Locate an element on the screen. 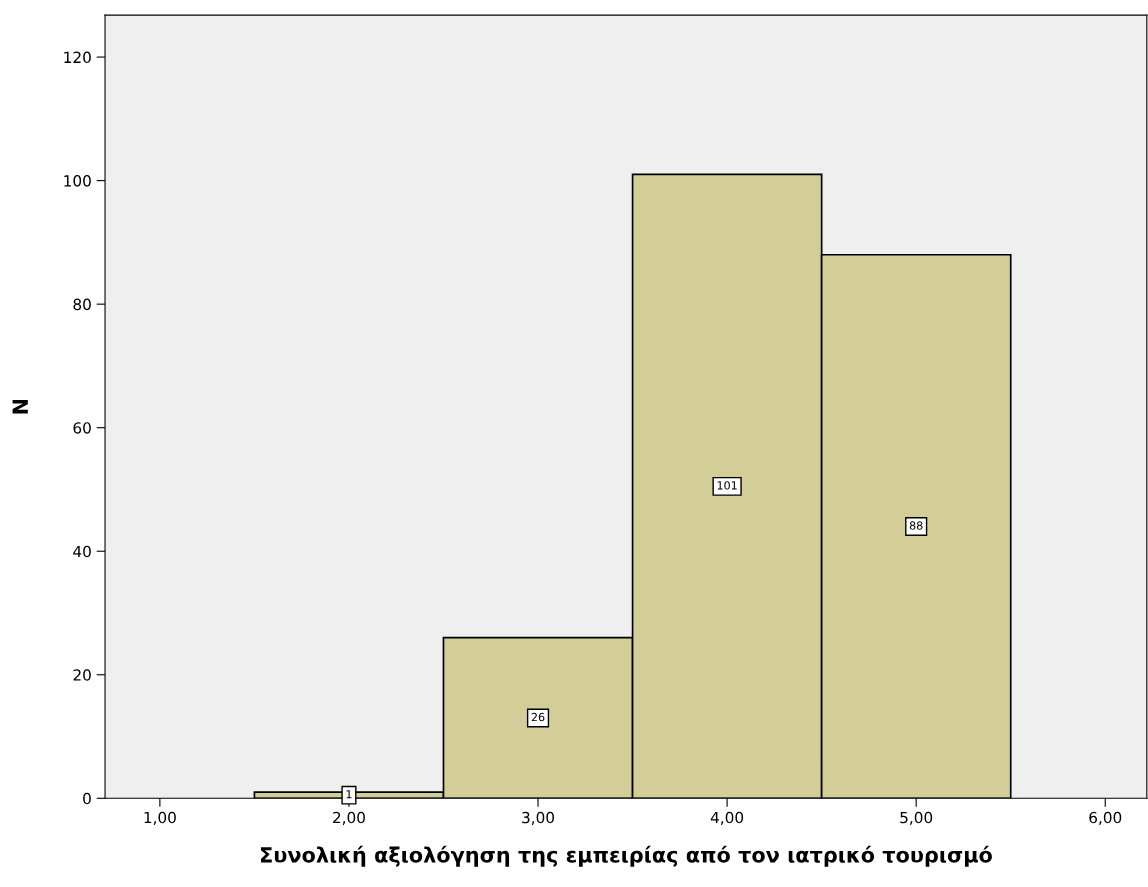  data-label: 26 is located at coordinates (538, 717).